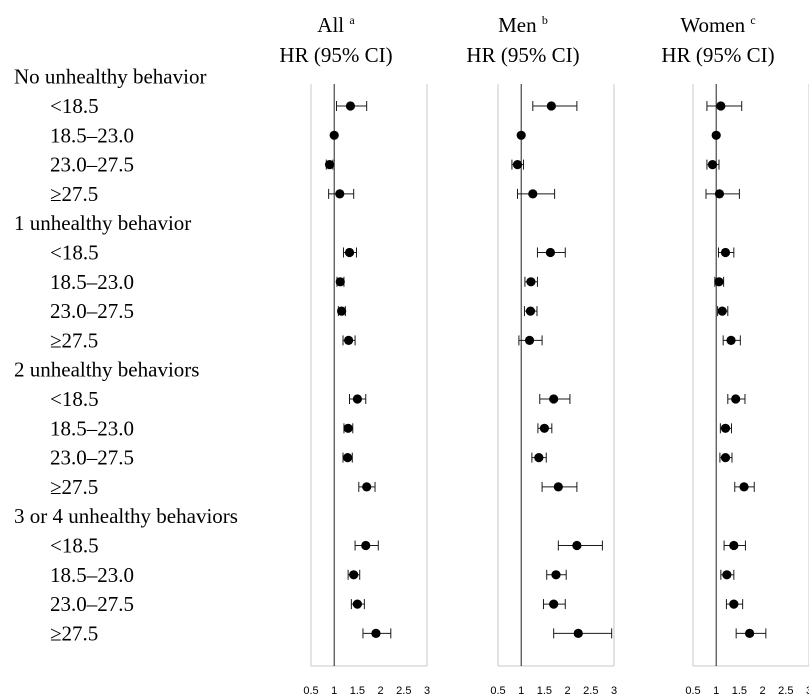 Image resolution: width=809 pixels, height=698 pixels. What do you see at coordinates (520, 25) in the screenshot?
I see `panel-title-name: Men` at bounding box center [520, 25].